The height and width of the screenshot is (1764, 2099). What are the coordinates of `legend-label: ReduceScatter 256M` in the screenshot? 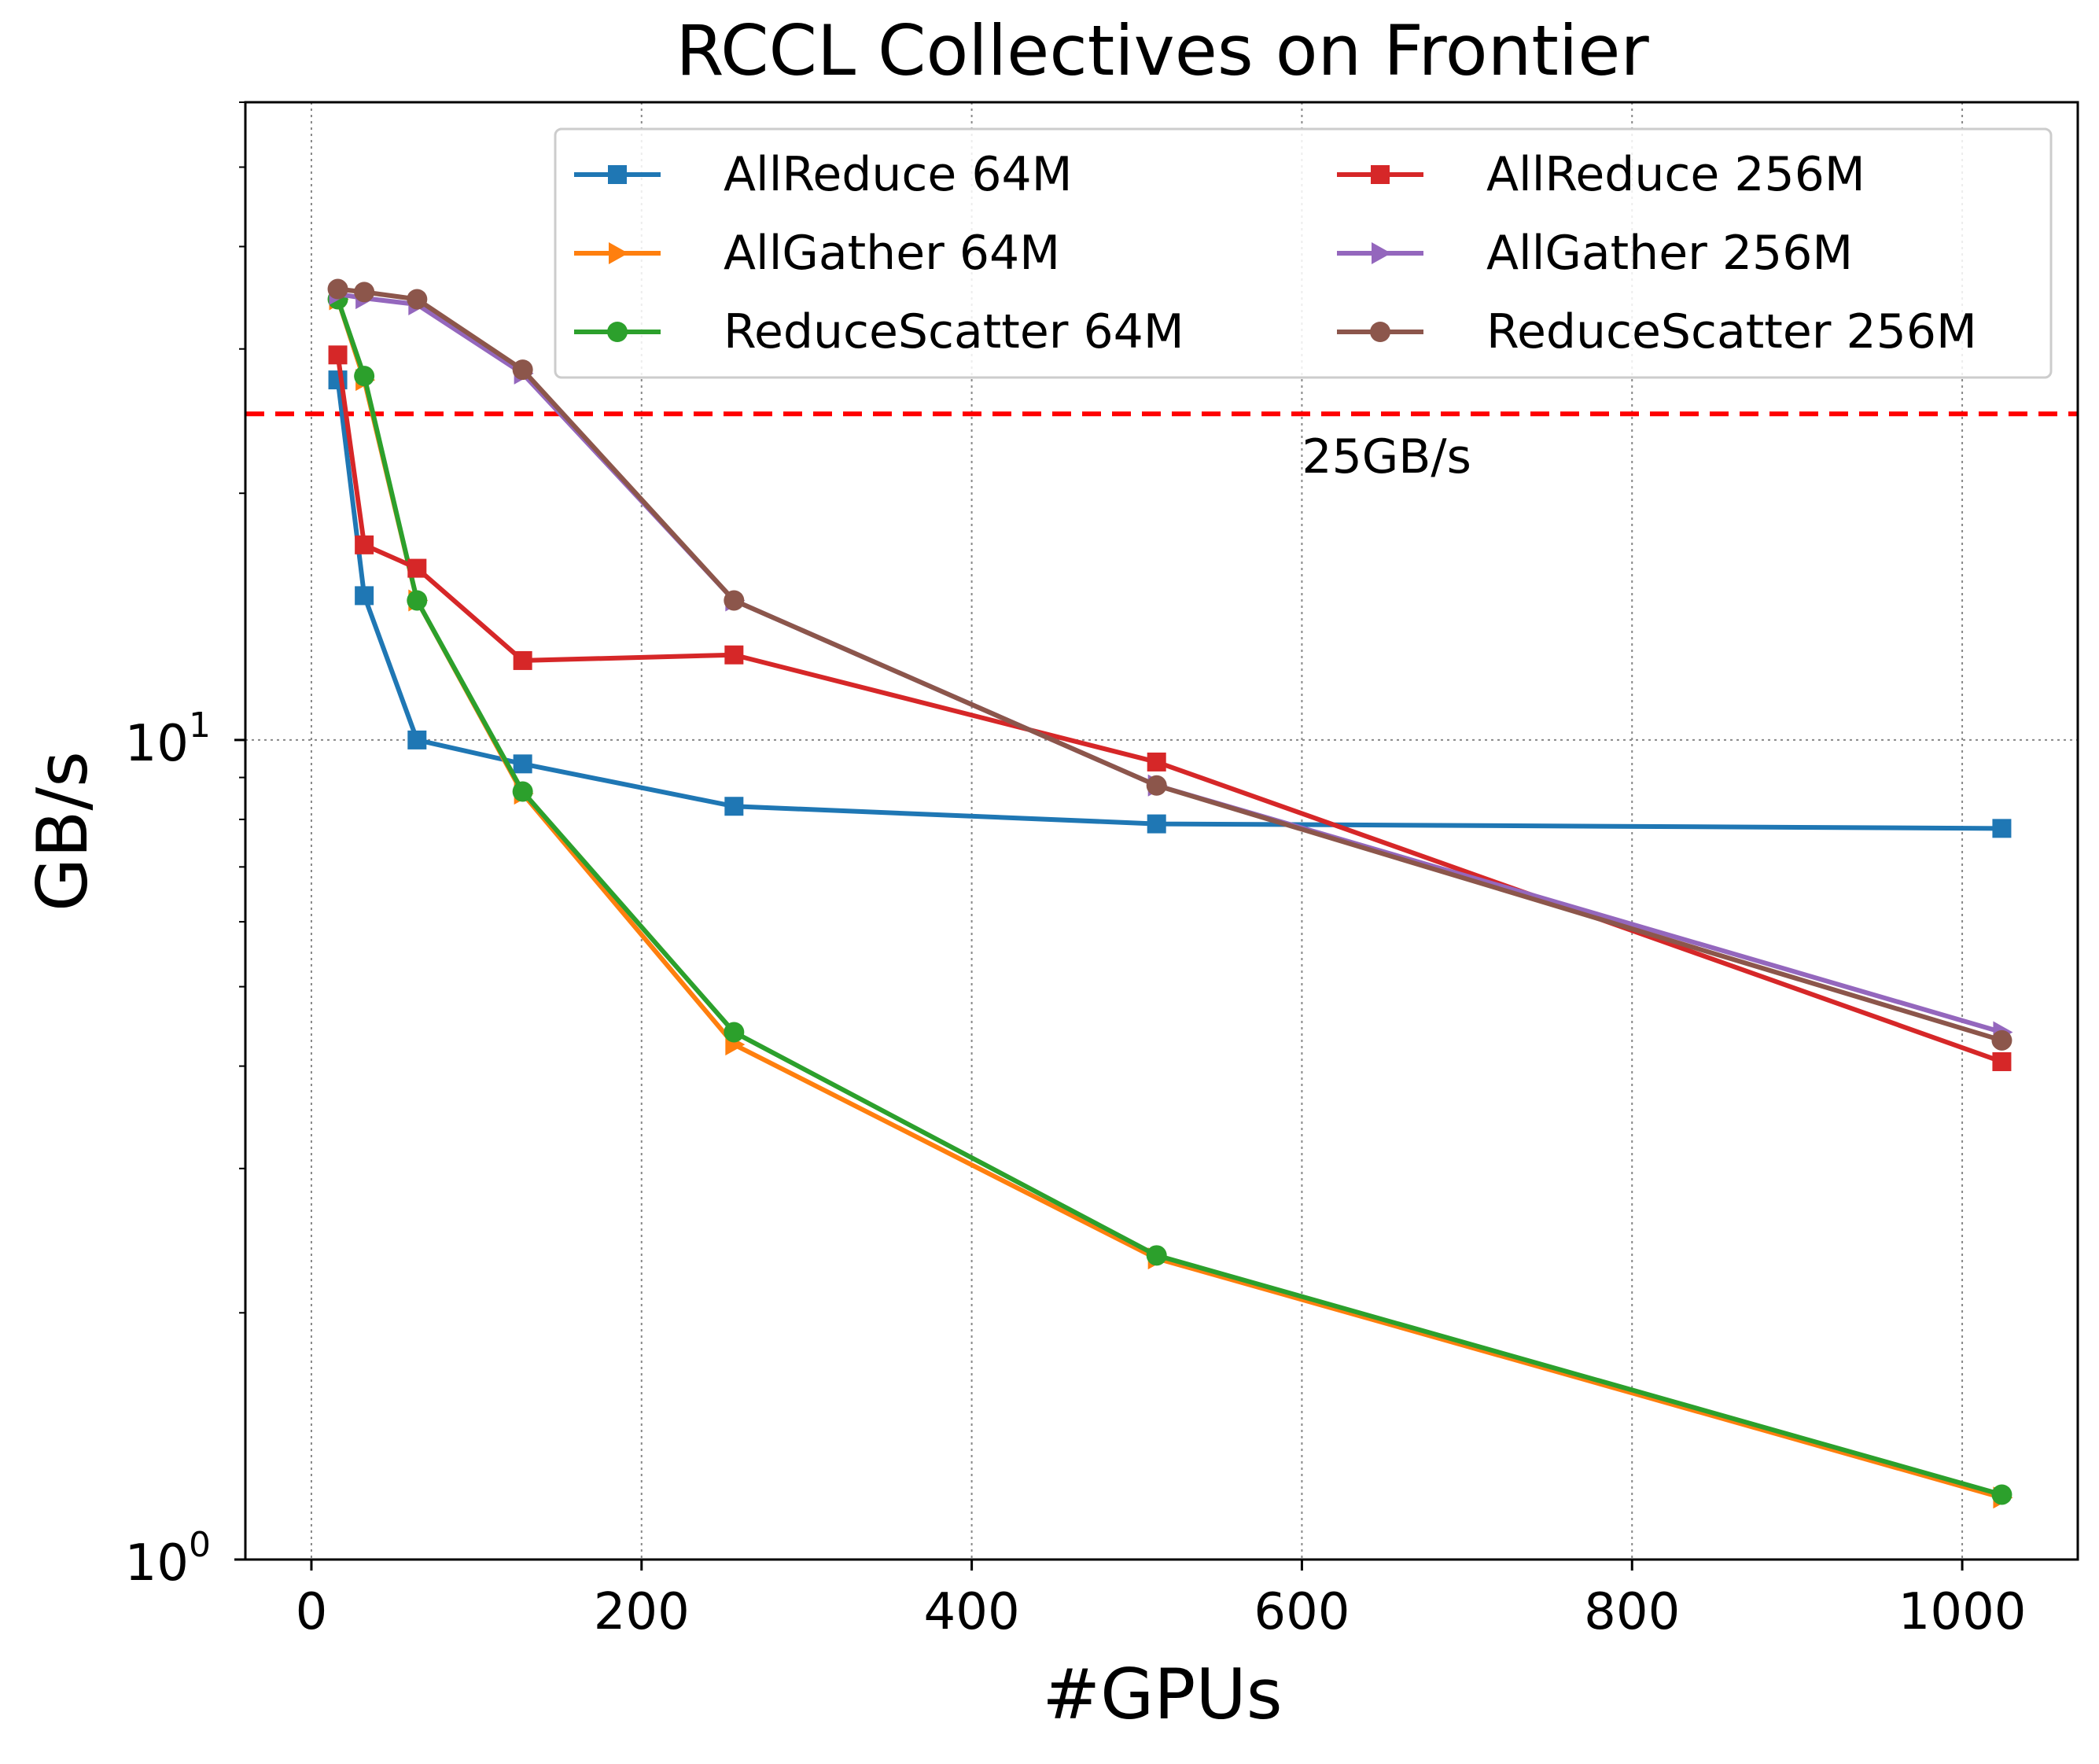 It's located at (1731, 331).